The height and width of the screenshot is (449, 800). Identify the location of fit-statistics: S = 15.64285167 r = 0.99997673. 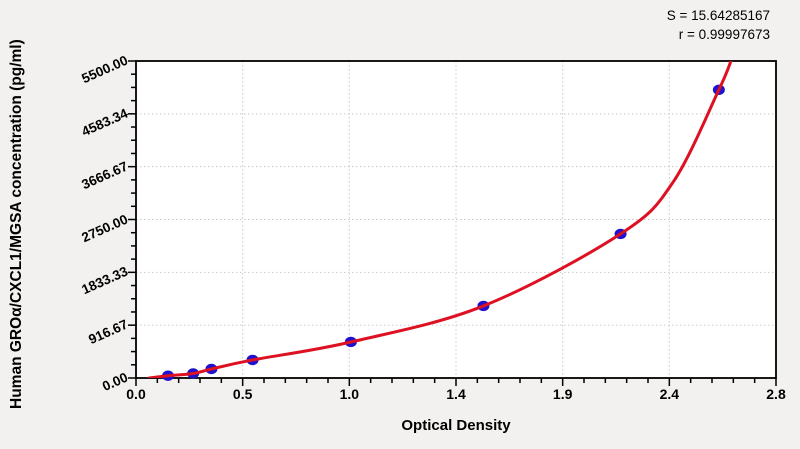
(718, 25).